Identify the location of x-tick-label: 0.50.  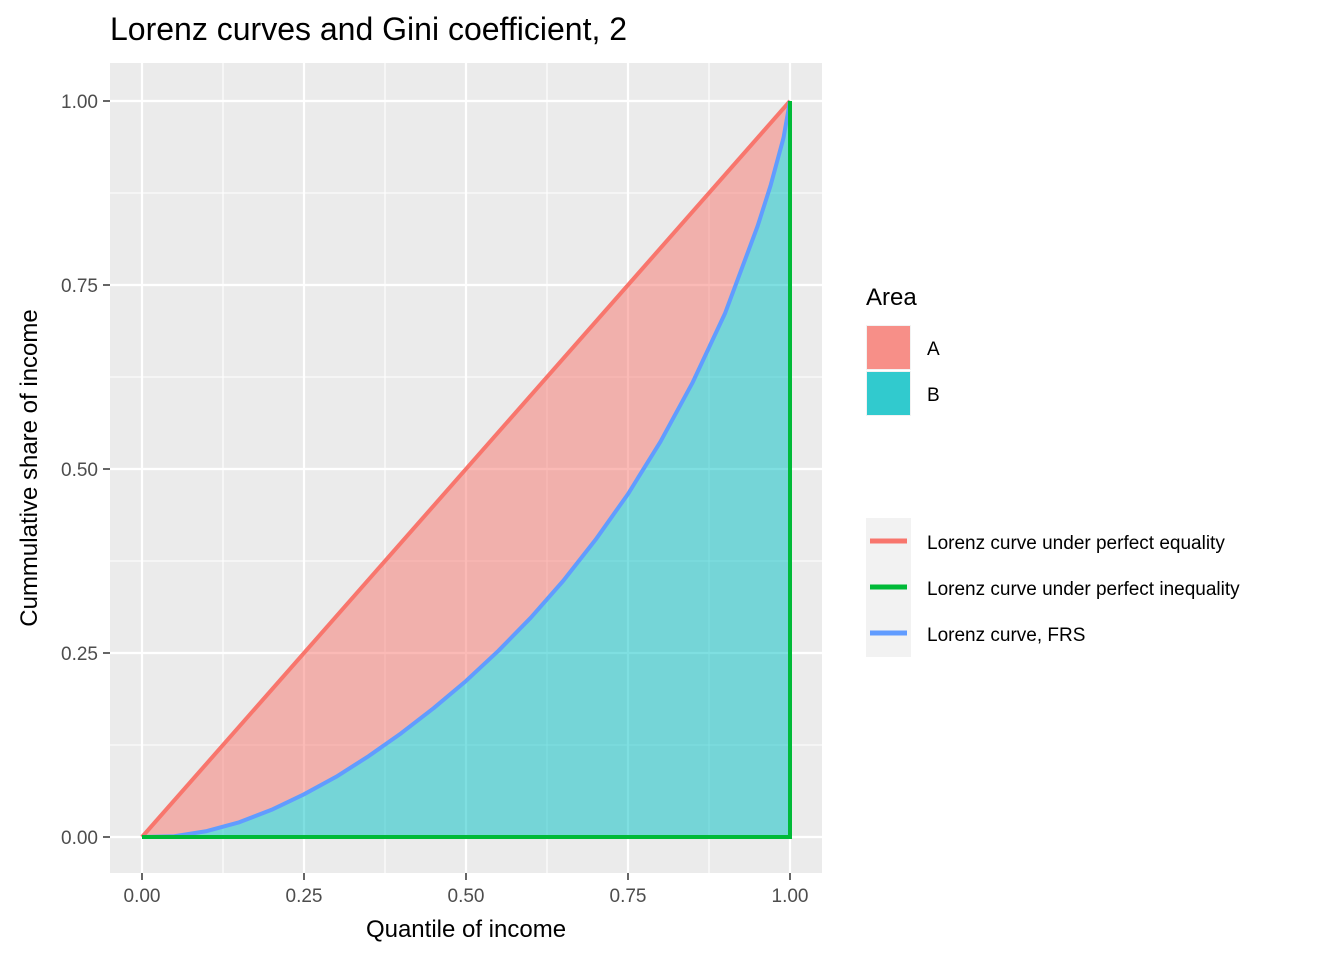
(466, 896).